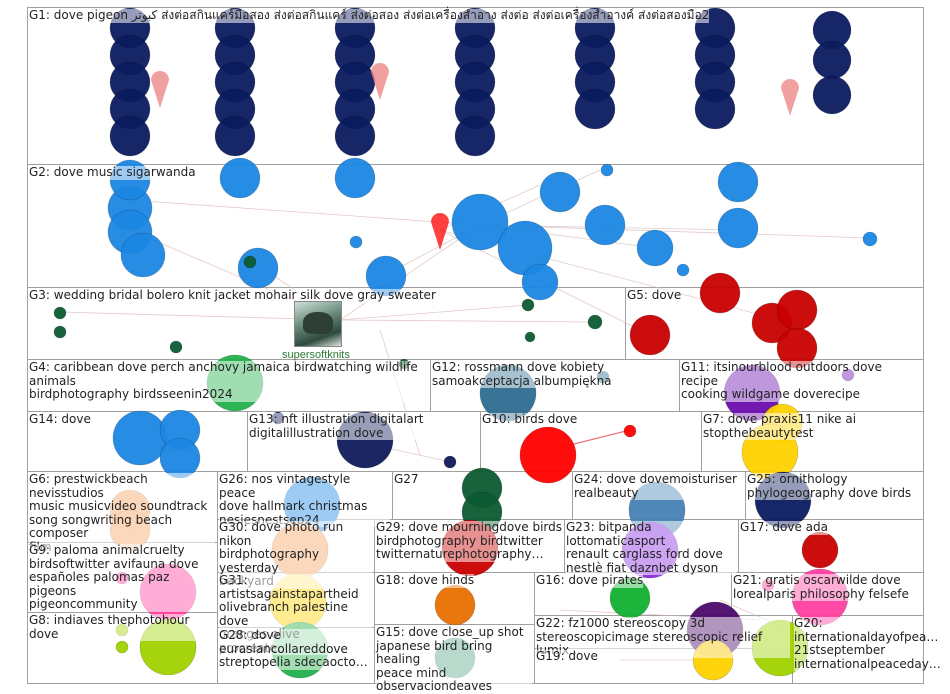  I want to click on node-g25, so click(783, 500).